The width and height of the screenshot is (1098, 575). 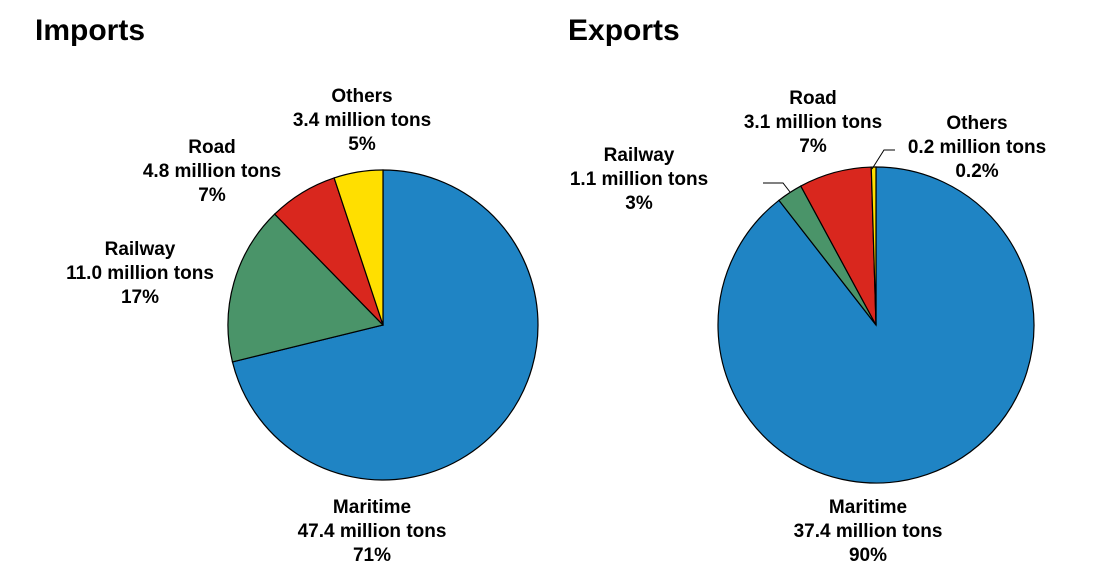 What do you see at coordinates (868, 507) in the screenshot?
I see `exports-label-maritime-name: Maritime` at bounding box center [868, 507].